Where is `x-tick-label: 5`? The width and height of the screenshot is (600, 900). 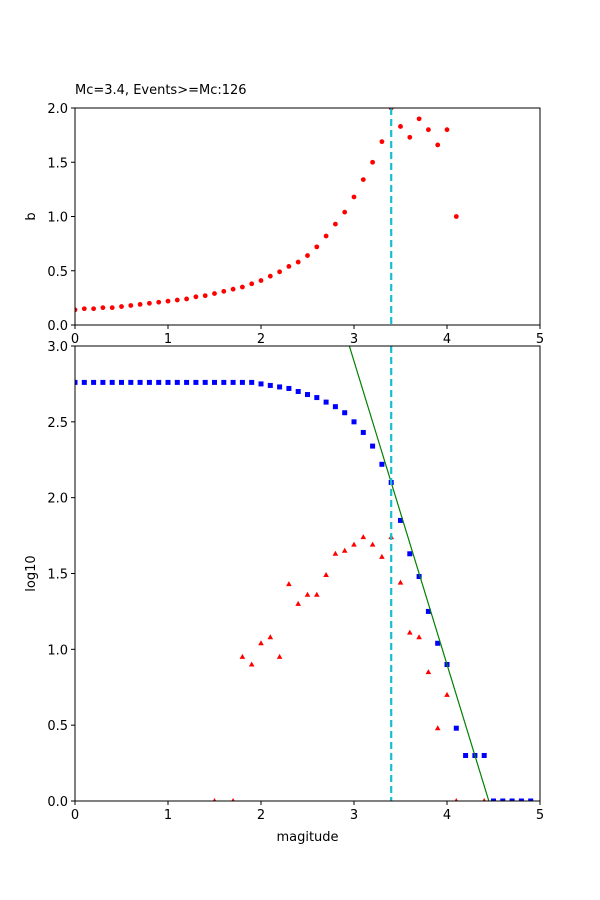 x-tick-label: 5 is located at coordinates (540, 339).